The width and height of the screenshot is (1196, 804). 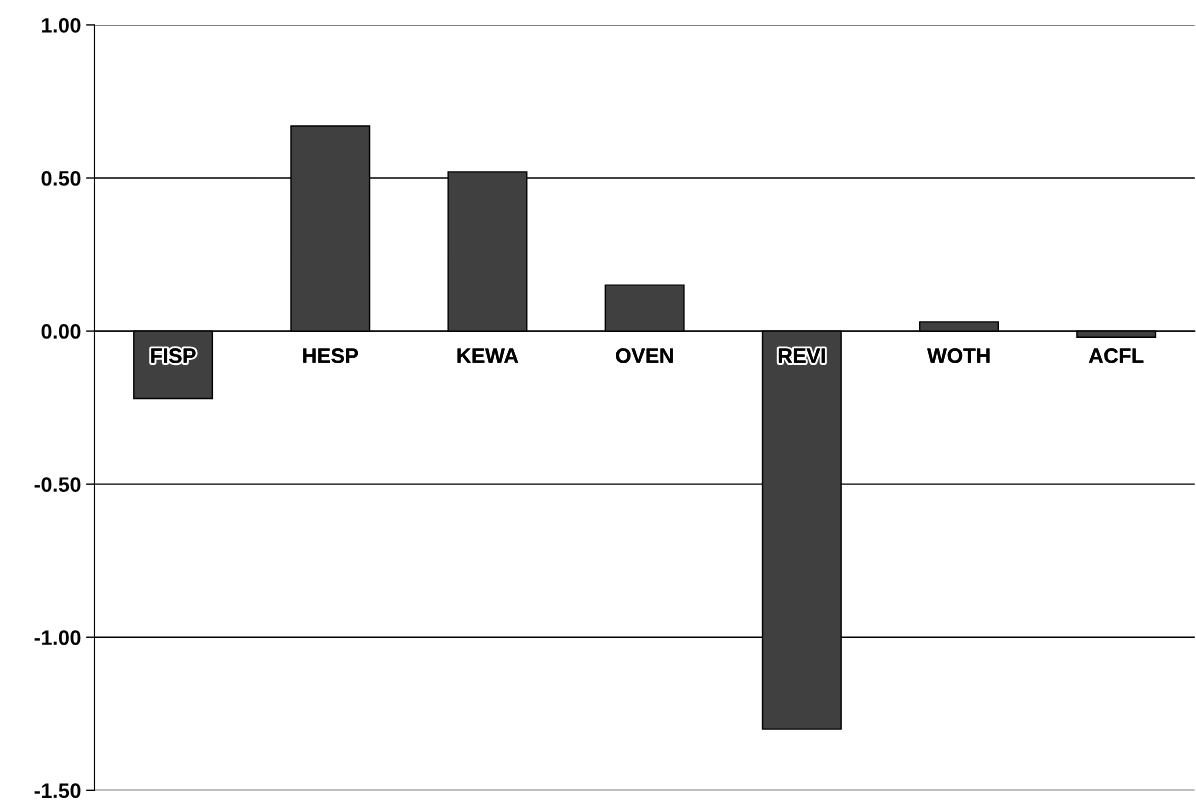 I want to click on x-tick-label: WOTH, so click(x=958, y=356).